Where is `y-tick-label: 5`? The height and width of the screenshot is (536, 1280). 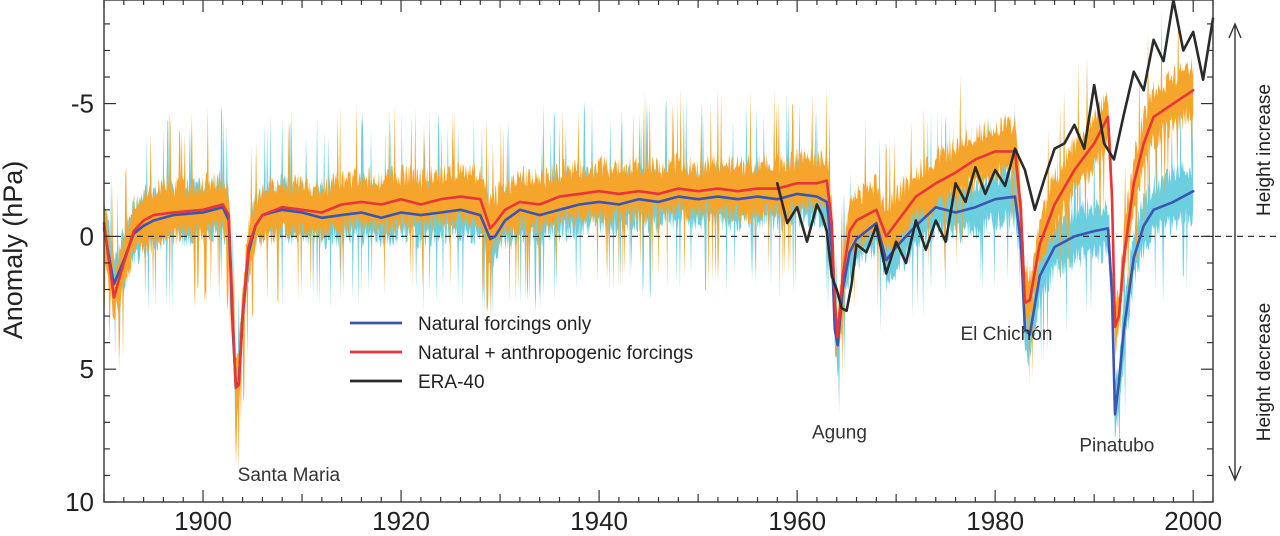
y-tick-label: 5 is located at coordinates (87, 369).